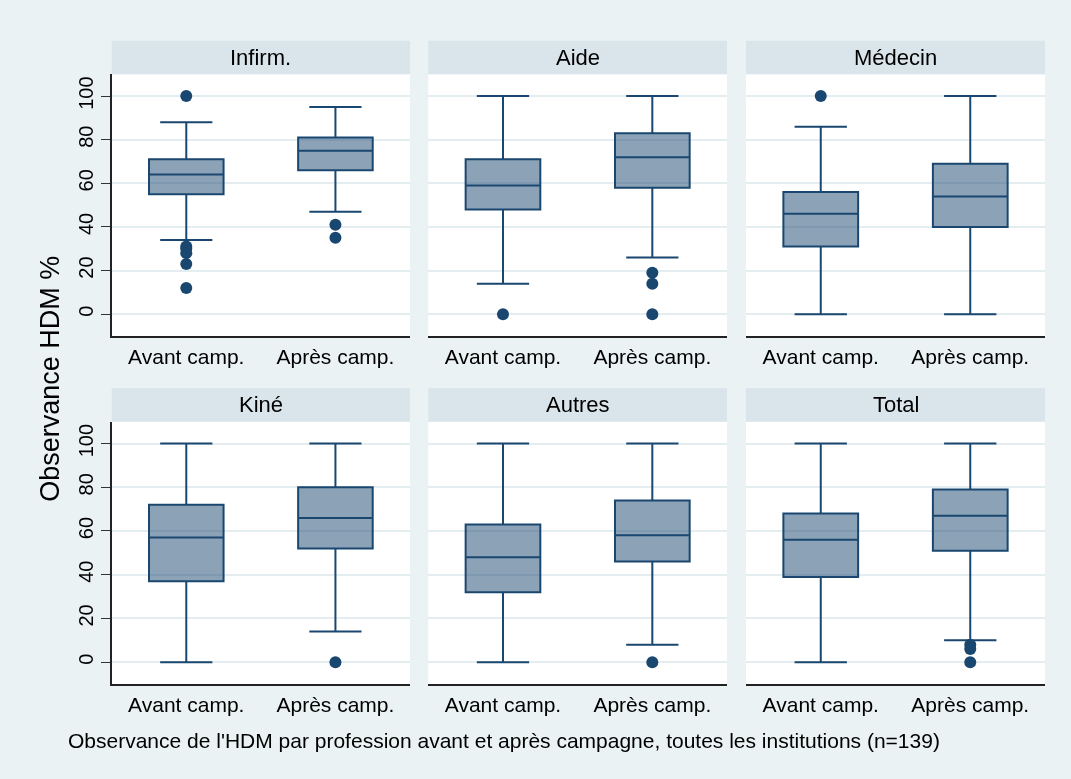  What do you see at coordinates (261, 57) in the screenshot?
I see `chart-title: Infirm.` at bounding box center [261, 57].